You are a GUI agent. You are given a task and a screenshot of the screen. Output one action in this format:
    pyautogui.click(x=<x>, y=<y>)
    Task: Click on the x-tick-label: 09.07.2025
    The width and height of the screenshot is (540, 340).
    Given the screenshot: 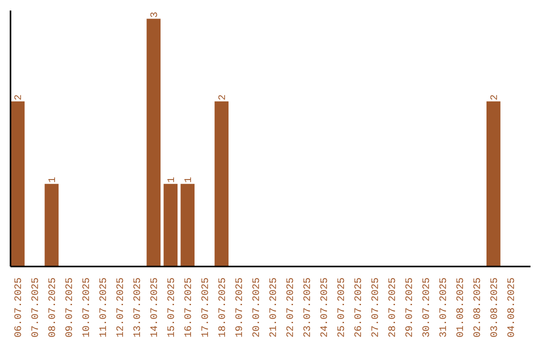 What is the action you would take?
    pyautogui.click(x=70, y=307)
    